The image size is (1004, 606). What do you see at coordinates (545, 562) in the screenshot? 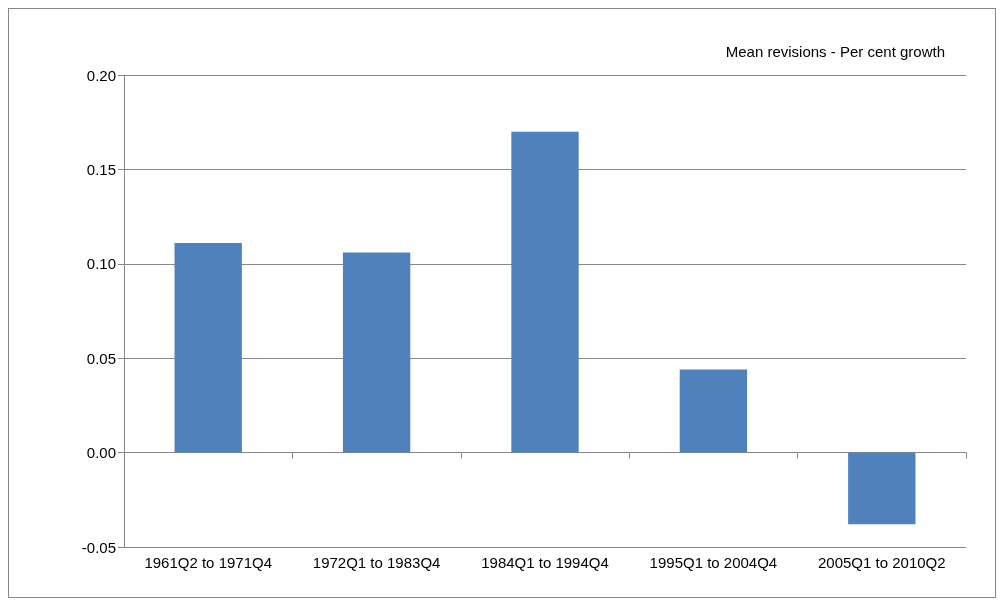
I see `x-tick-label: 1984Q1 to 1994Q4` at bounding box center [545, 562].